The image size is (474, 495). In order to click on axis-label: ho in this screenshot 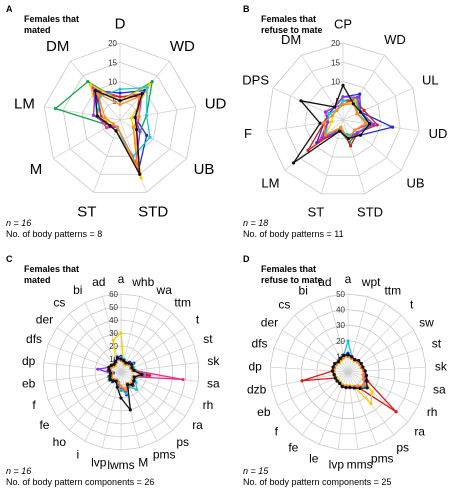, I will do `click(60, 442)`.